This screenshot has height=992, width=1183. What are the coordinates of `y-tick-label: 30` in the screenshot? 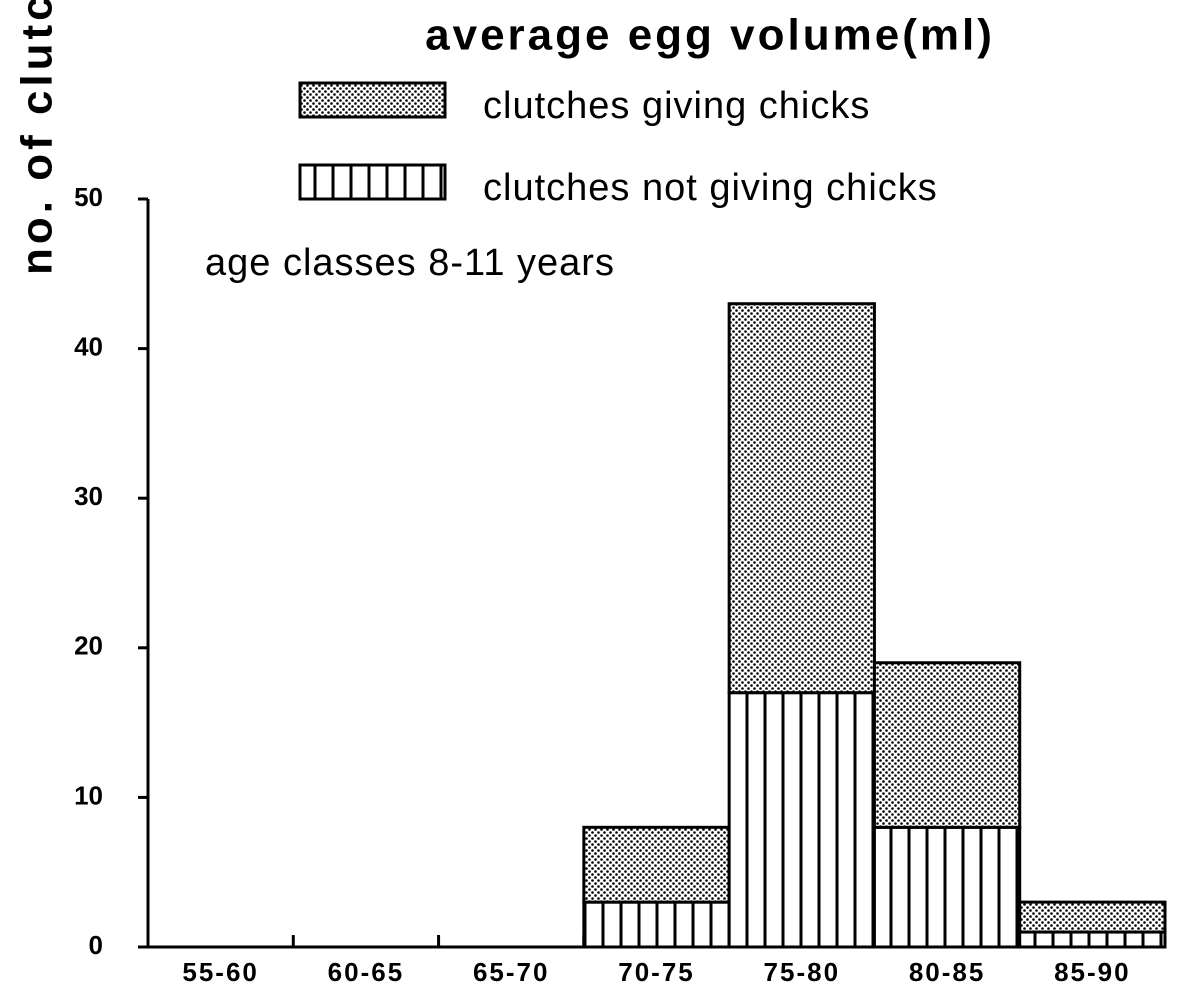 It's located at (88, 496).